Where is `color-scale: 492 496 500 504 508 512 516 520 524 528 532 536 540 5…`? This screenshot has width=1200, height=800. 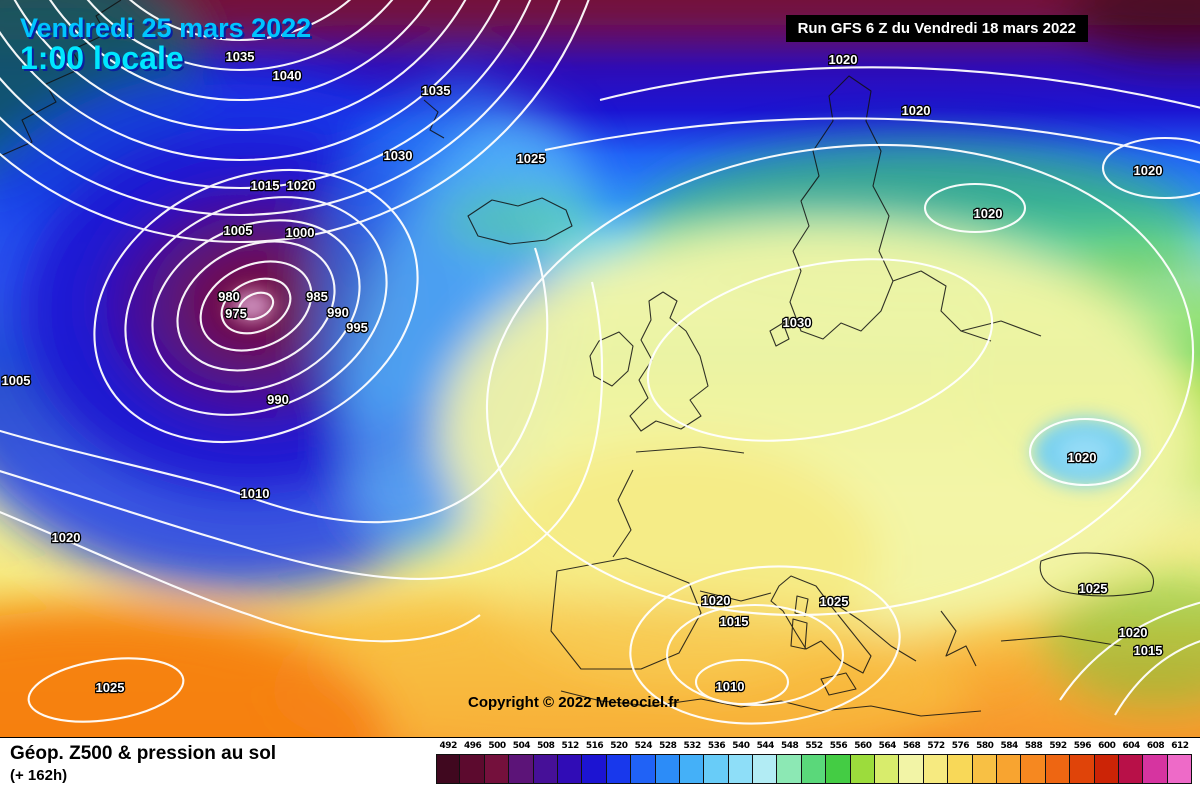
color-scale: 492 496 500 504 508 512 516 520 524 528 532 536 540 5… is located at coordinates (818, 769).